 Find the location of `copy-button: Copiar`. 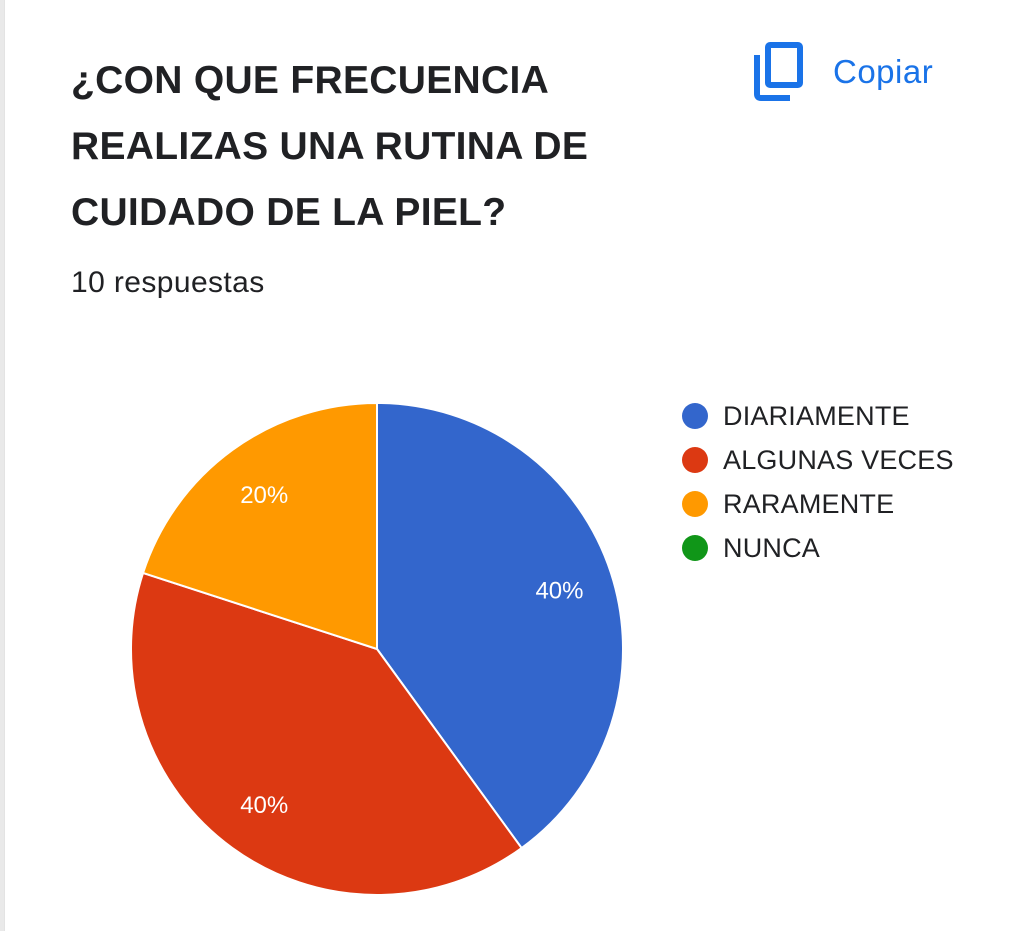

copy-button: Copiar is located at coordinates (843, 72).